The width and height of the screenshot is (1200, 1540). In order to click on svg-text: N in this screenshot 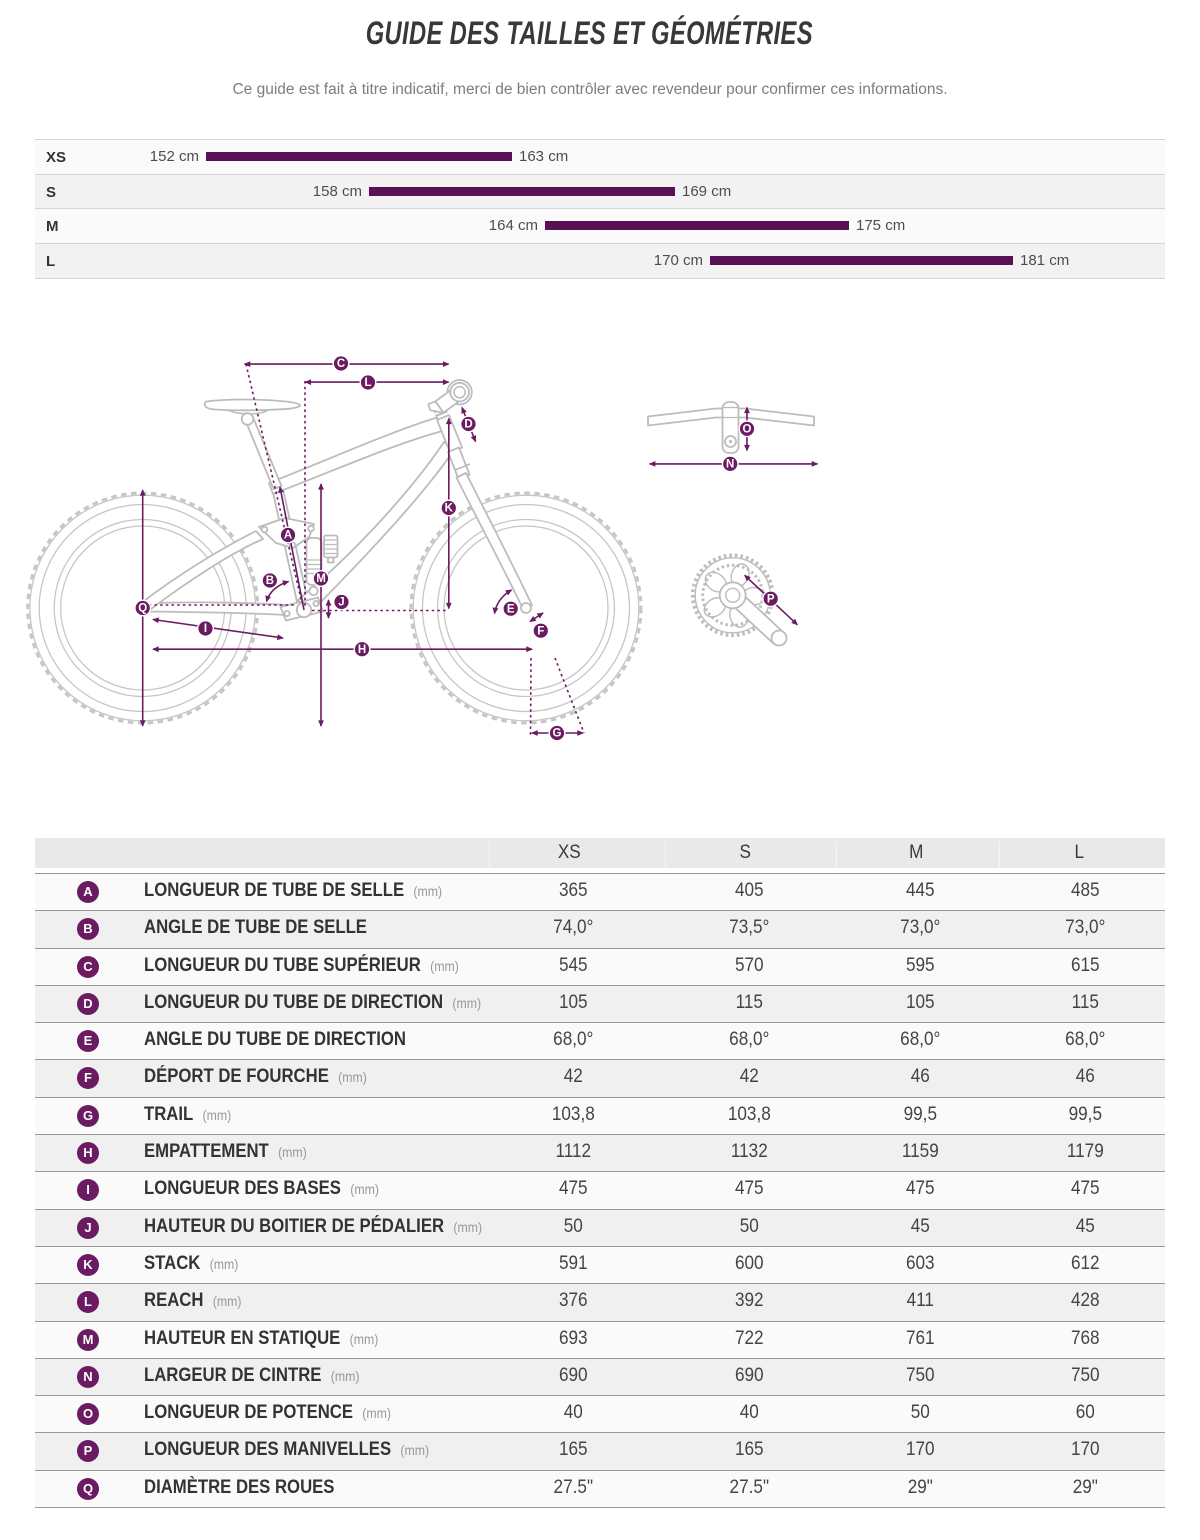, I will do `click(730, 465)`.